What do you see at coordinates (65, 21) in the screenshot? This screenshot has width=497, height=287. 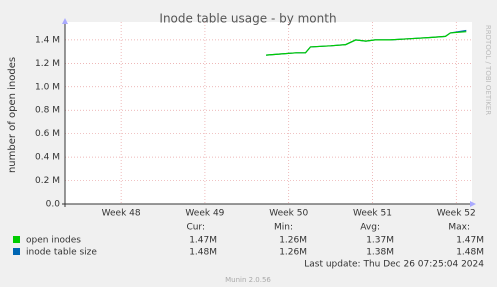 I see `y-axis-arrow` at bounding box center [65, 21].